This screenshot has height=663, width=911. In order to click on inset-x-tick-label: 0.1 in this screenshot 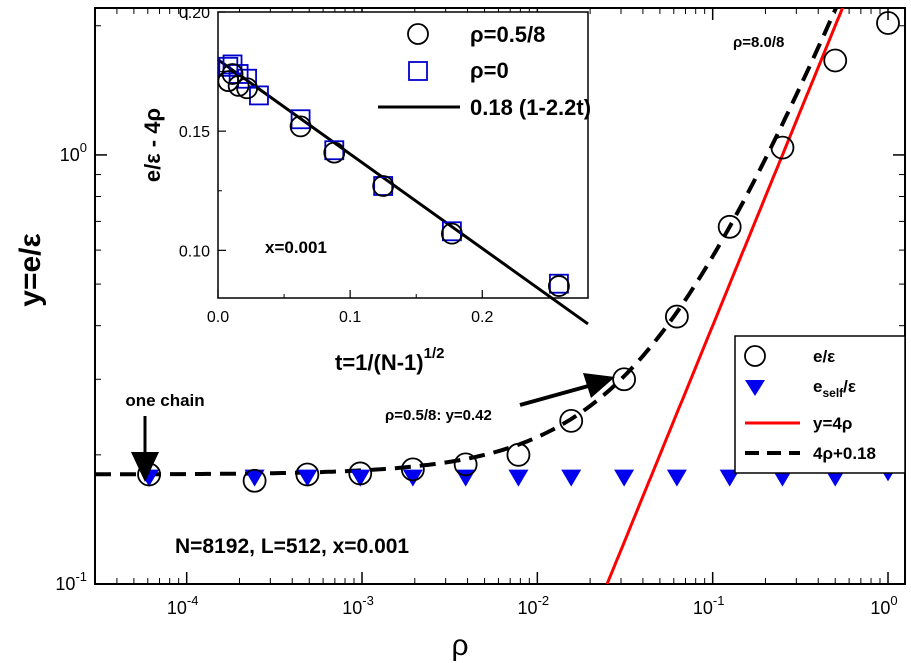, I will do `click(350, 317)`.